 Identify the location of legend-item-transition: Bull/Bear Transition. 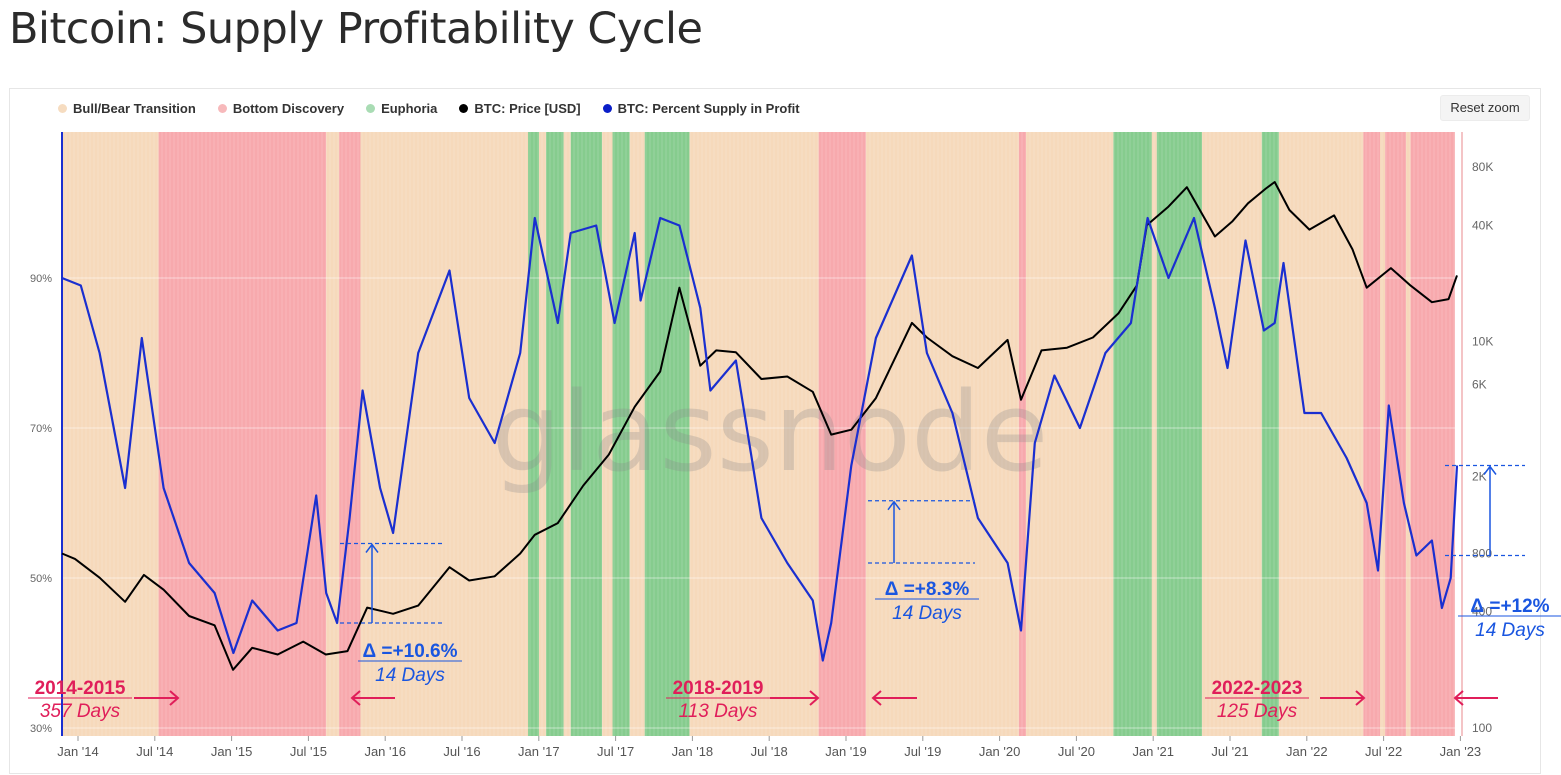
(127, 108).